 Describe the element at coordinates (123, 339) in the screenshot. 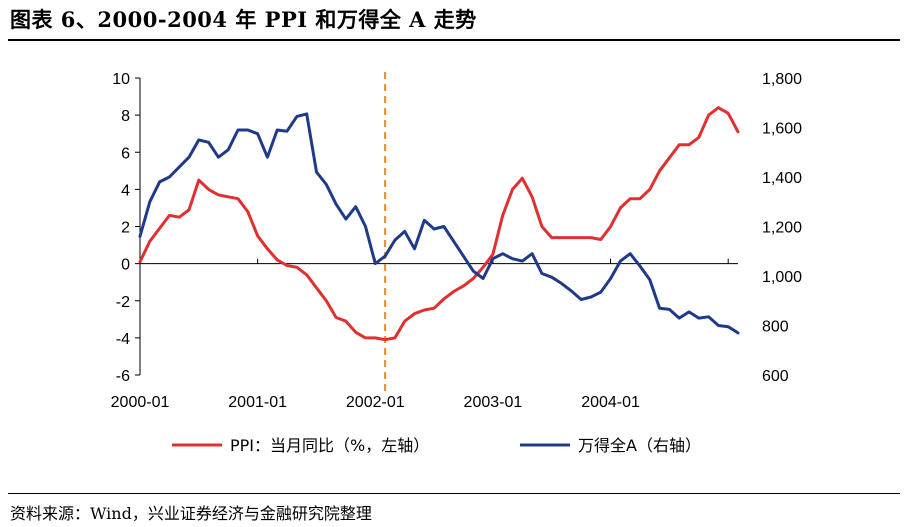

I see `left-axis-tick-label: -4` at that location.